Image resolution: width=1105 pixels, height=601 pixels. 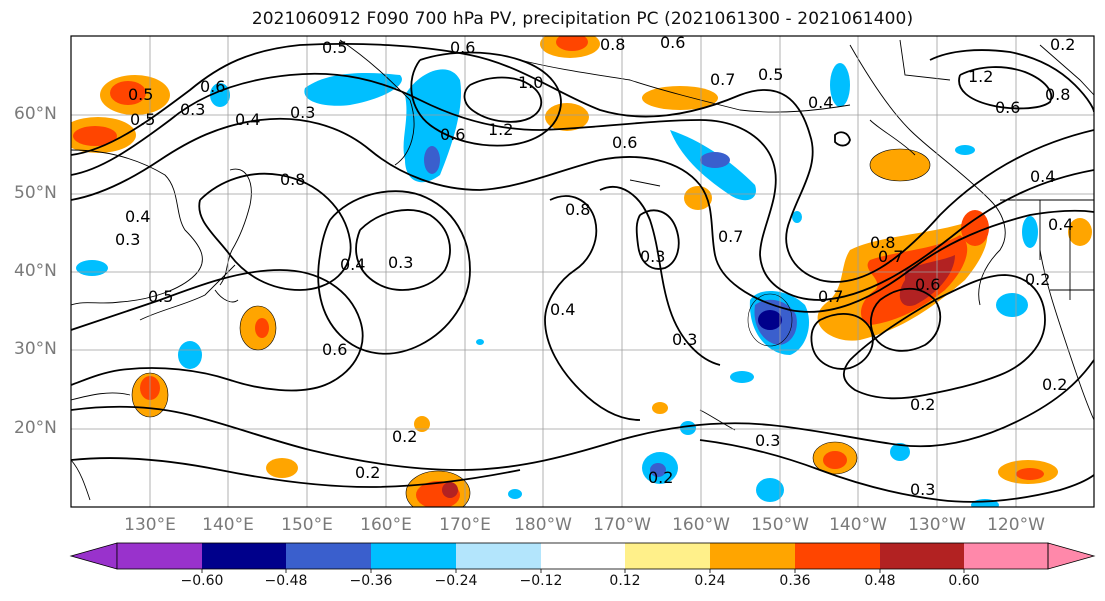 What do you see at coordinates (465, 525) in the screenshot?
I see `lon-label-170e: 170°E` at bounding box center [465, 525].